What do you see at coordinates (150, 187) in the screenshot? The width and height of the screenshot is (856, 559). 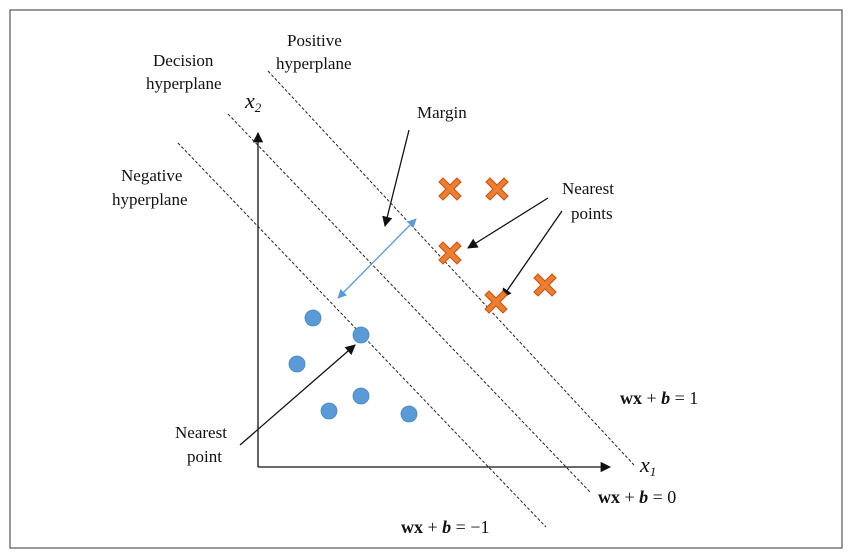 I see `negative-hyperplane-label: Negative hyperplane` at bounding box center [150, 187].